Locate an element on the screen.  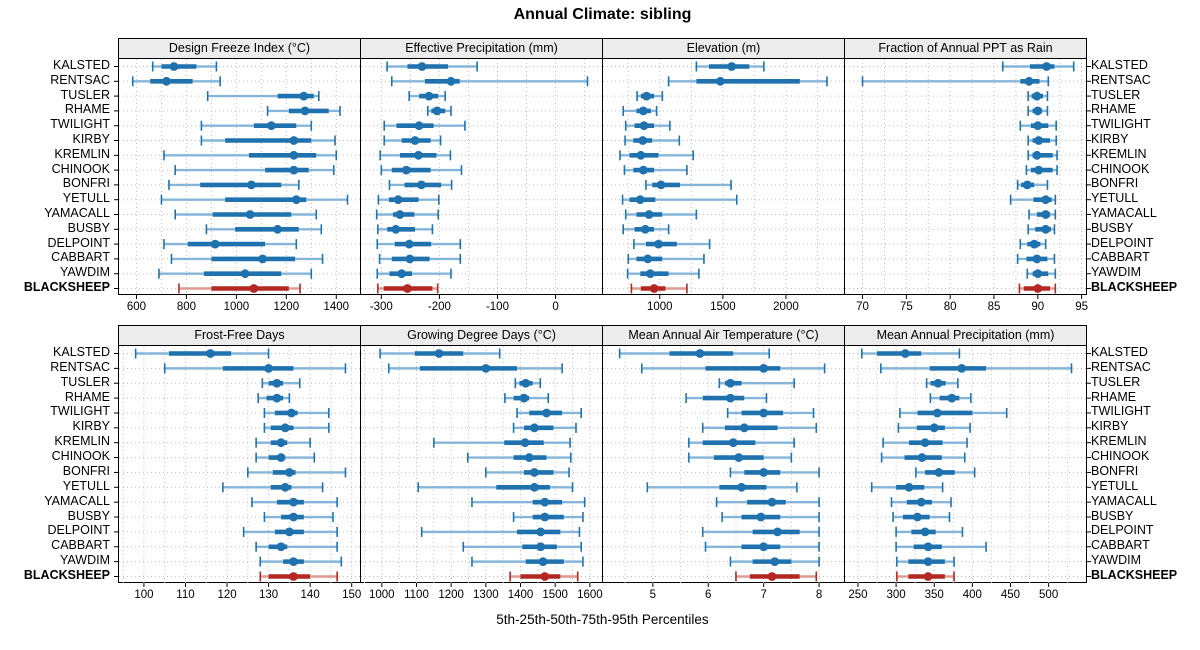
median-dot-rhame-effective-precipitation-mm is located at coordinates (437, 111).